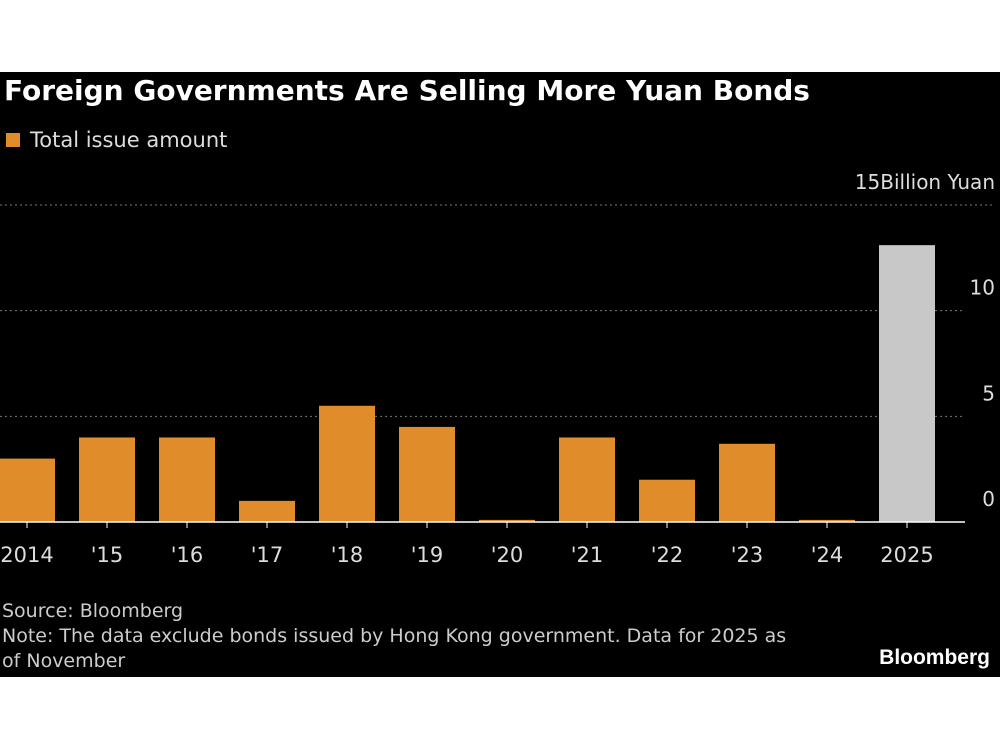 The image size is (1000, 750). Describe the element at coordinates (26, 555) in the screenshot. I see `x-tick-label: 2014` at that location.